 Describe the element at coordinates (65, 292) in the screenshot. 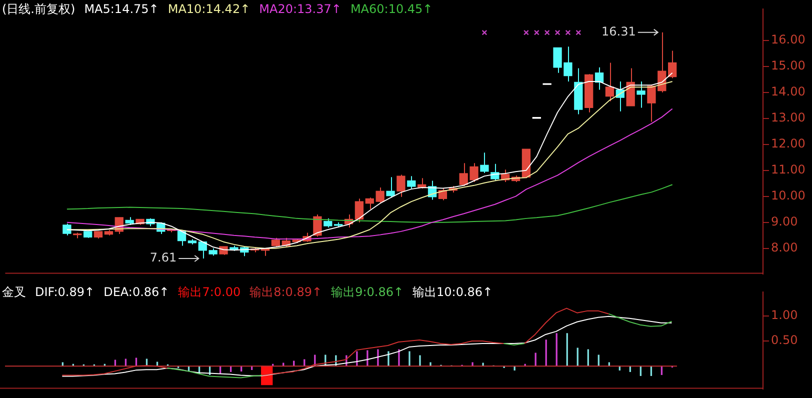

I see `annotation: DIF:0.89↑` at that location.